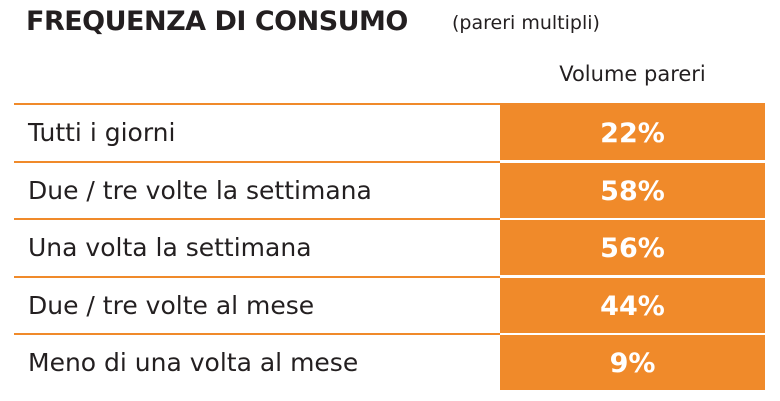  Describe the element at coordinates (102, 132) in the screenshot. I see `row-label: Tutti i giorni` at that location.